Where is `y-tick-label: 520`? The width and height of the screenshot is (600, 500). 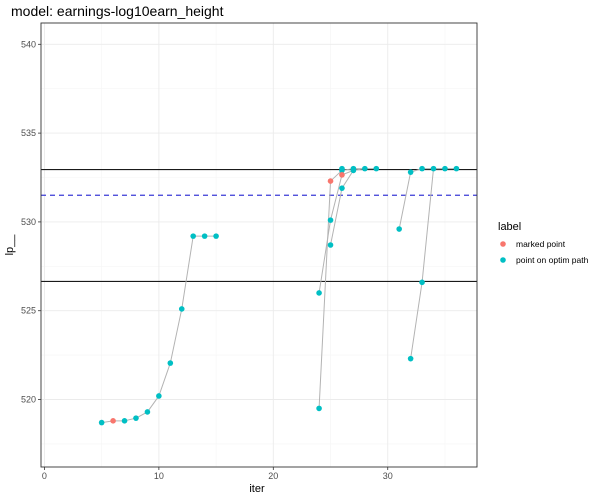
y-tick-label: 520 is located at coordinates (28, 400).